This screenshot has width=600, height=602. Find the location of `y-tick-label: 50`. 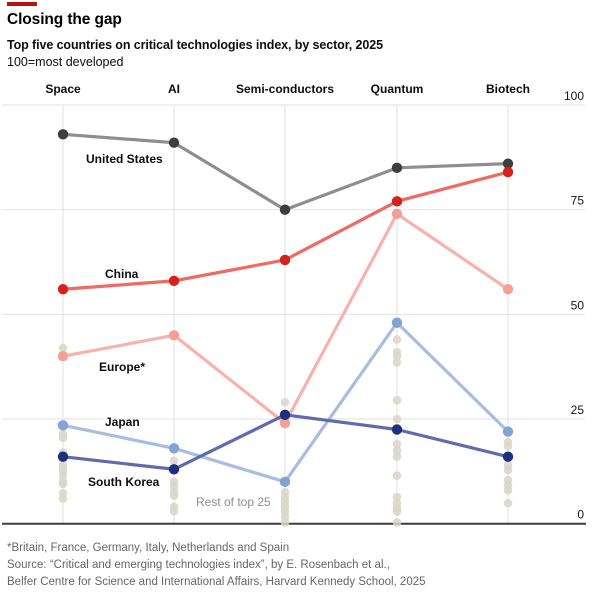

y-tick-label: 50 is located at coordinates (578, 305).